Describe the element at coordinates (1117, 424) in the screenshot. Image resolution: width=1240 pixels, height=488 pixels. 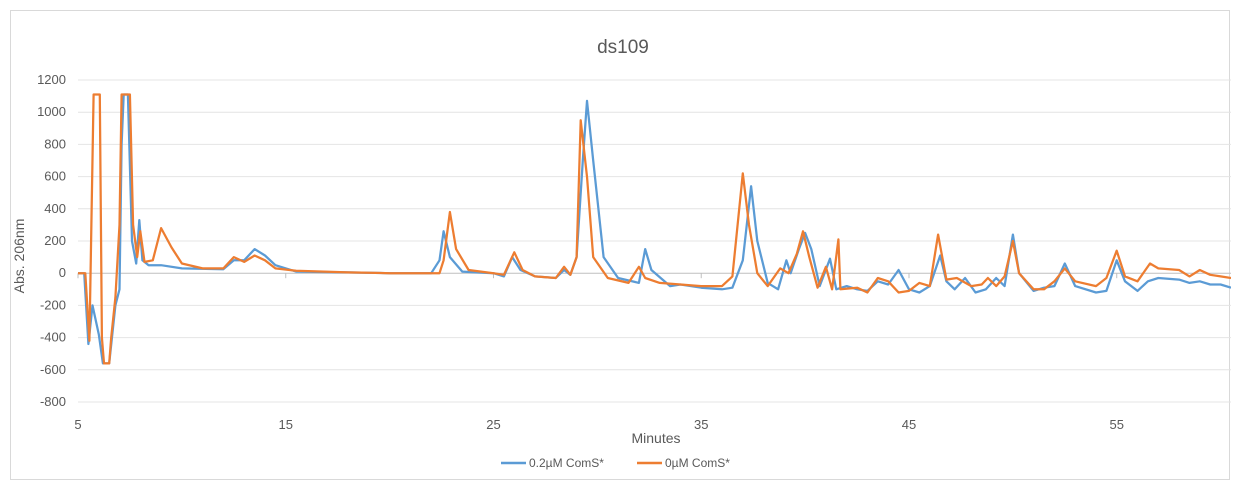
I see `x-tick-label: 55` at that location.